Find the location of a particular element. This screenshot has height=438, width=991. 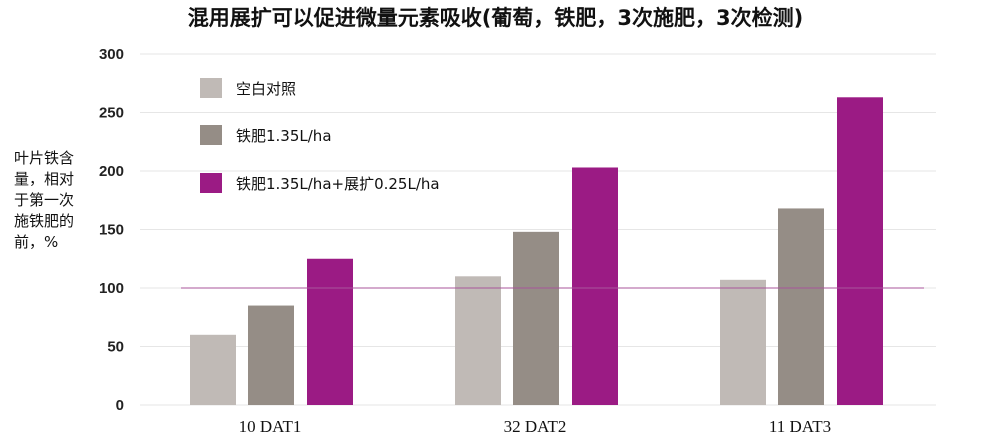

y-tick-label: 0 is located at coordinates (120, 405).